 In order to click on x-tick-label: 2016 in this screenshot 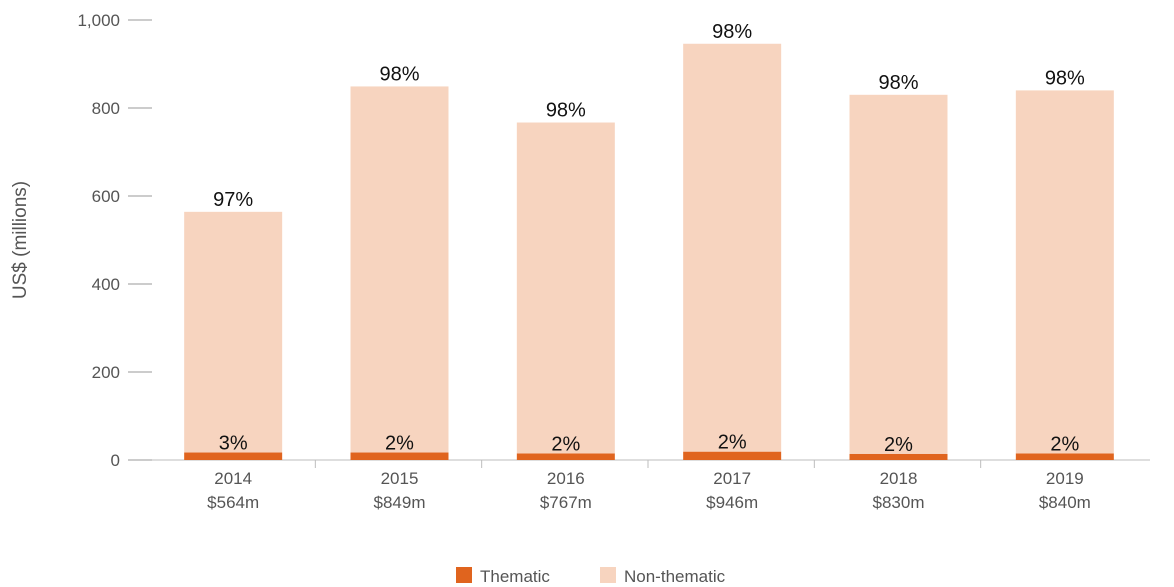, I will do `click(566, 478)`.